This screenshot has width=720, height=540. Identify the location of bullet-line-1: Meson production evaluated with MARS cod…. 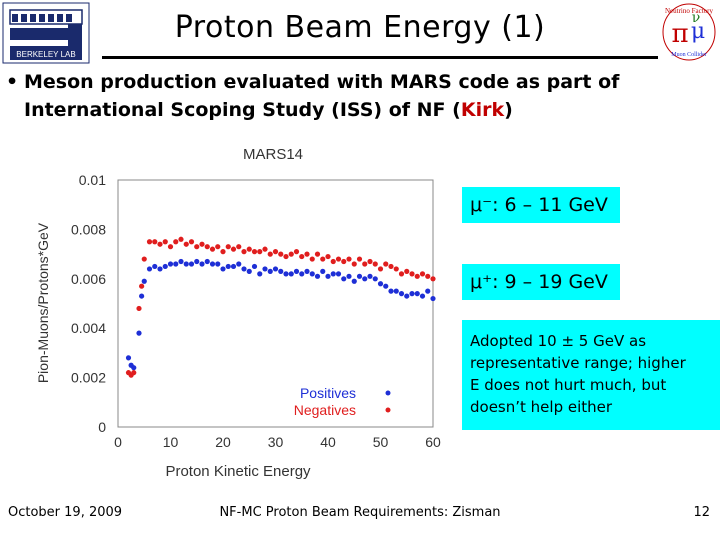
(322, 82).